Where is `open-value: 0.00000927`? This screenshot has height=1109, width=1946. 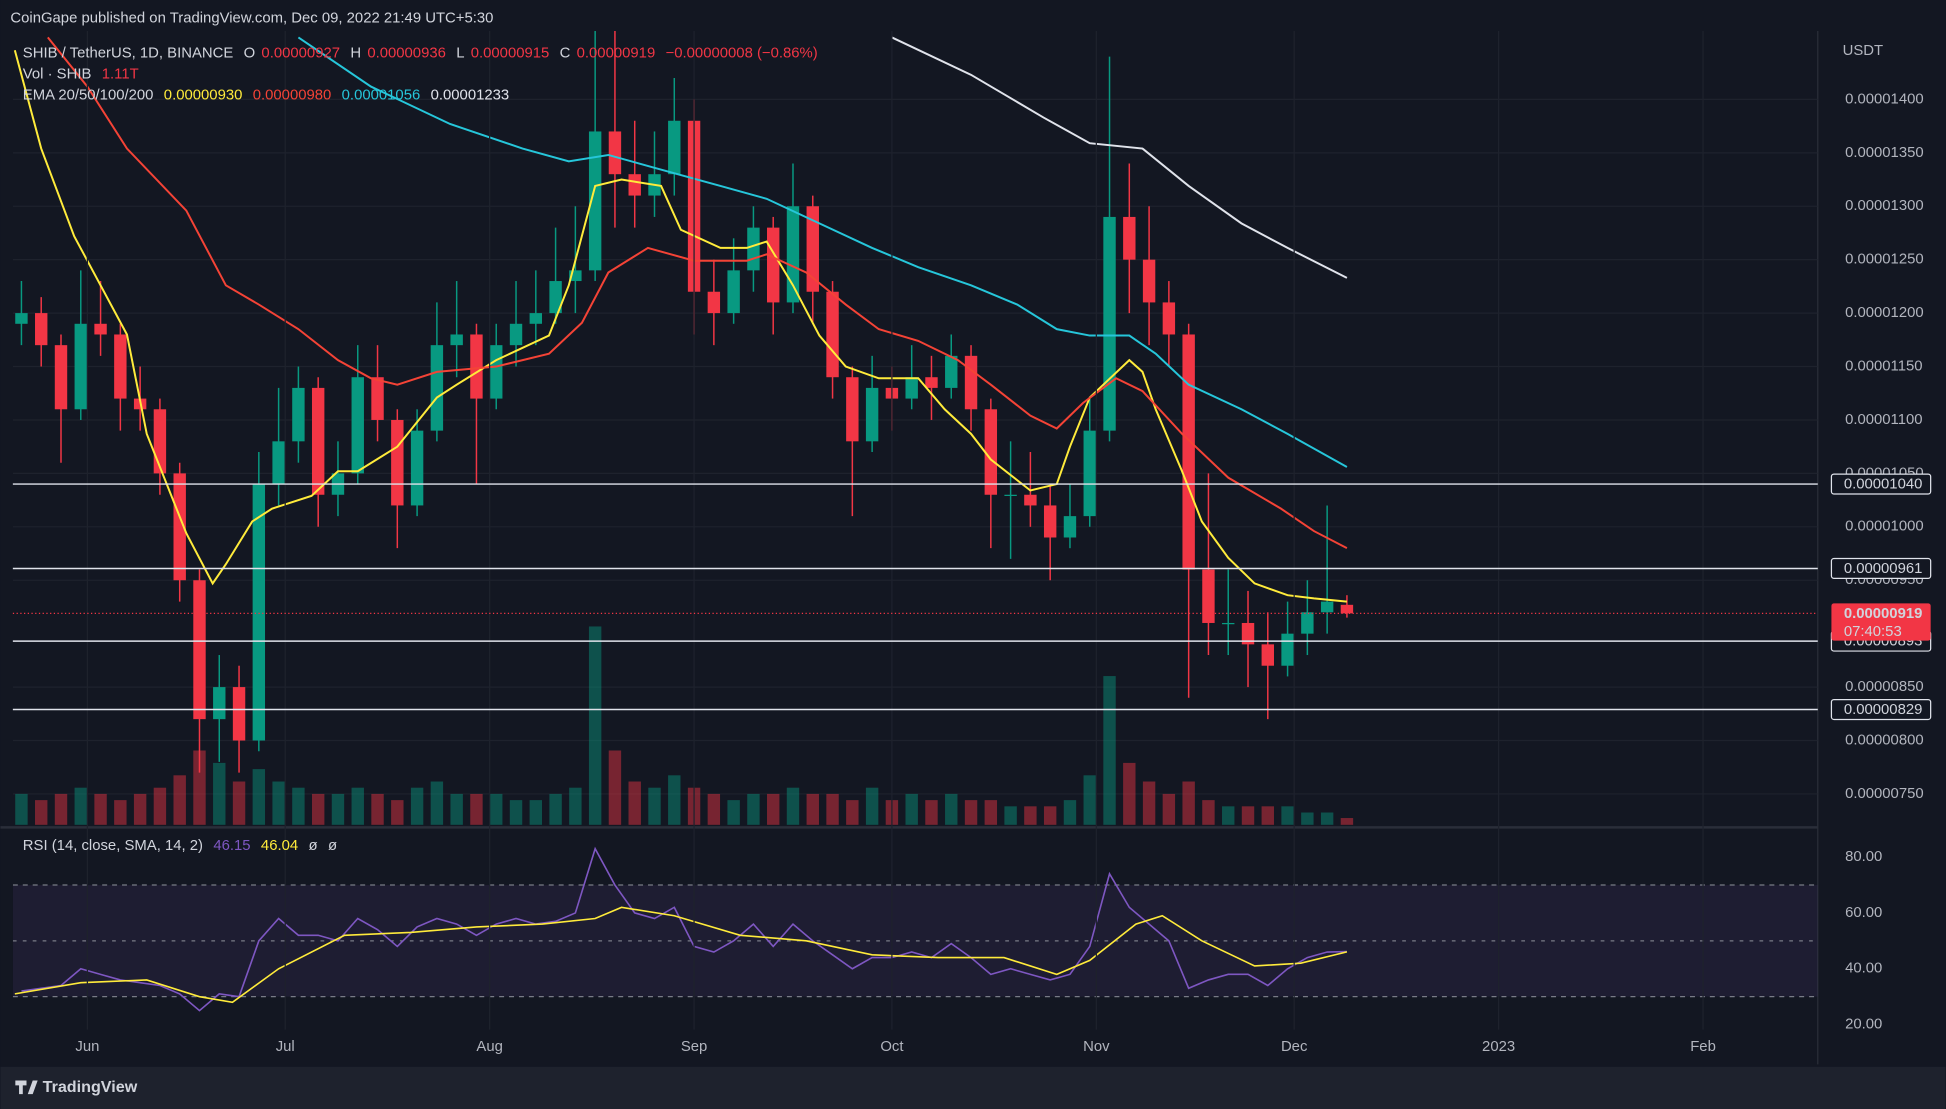
open-value: 0.00000927 is located at coordinates (300, 53).